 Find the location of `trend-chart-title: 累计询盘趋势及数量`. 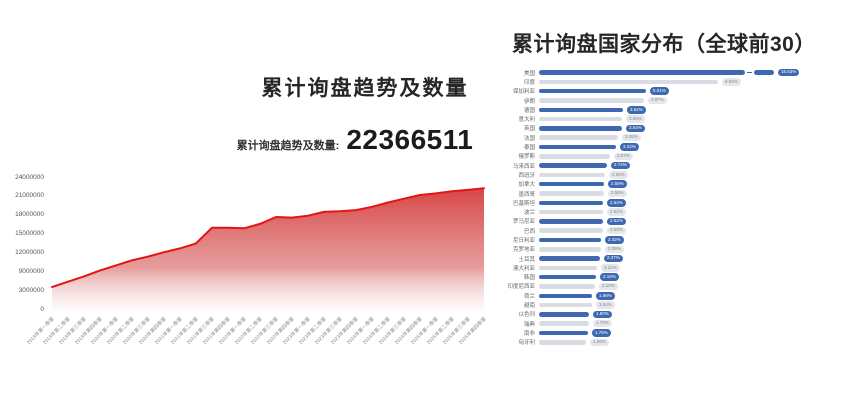

trend-chart-title: 累计询盘趋势及数量 is located at coordinates (365, 88).